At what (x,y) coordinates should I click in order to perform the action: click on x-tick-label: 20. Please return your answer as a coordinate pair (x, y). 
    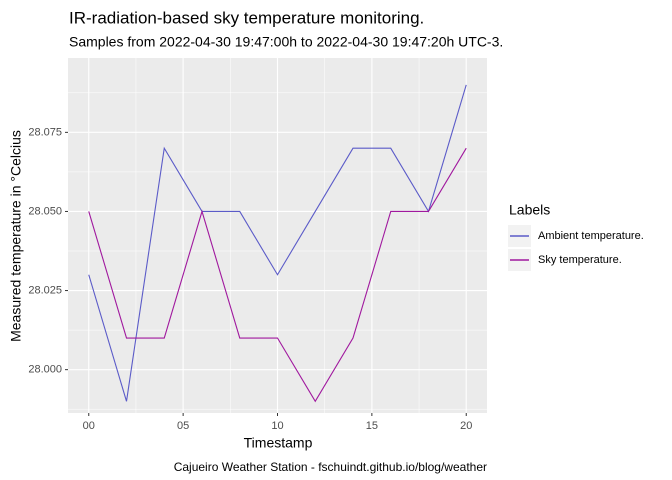
    Looking at the image, I should click on (466, 426).